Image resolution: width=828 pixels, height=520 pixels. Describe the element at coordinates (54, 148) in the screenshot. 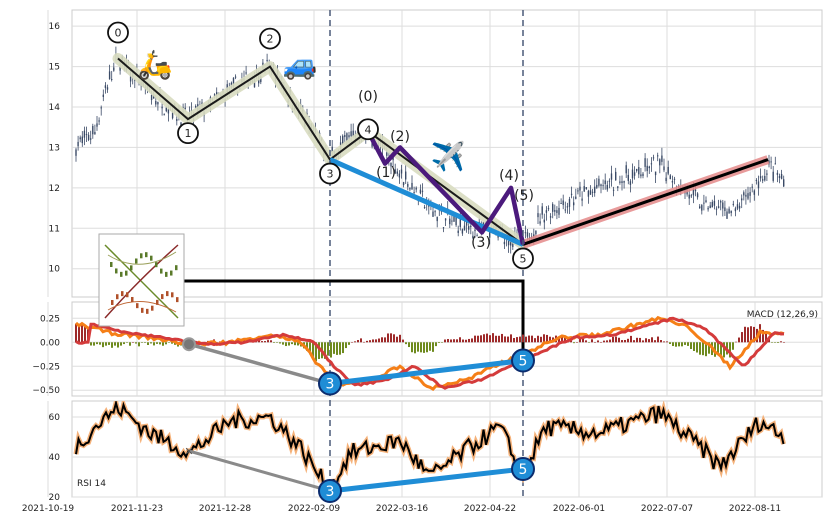

I see `price-y-tick: 13` at that location.